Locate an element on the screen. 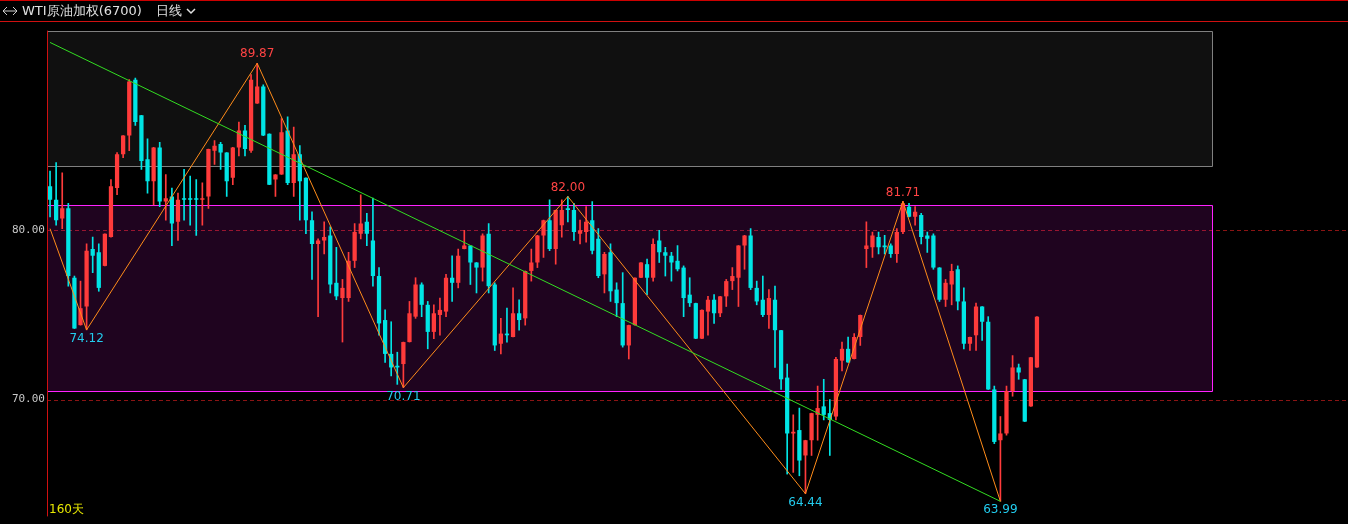  y-tick-label: 80.00 is located at coordinates (28, 230).